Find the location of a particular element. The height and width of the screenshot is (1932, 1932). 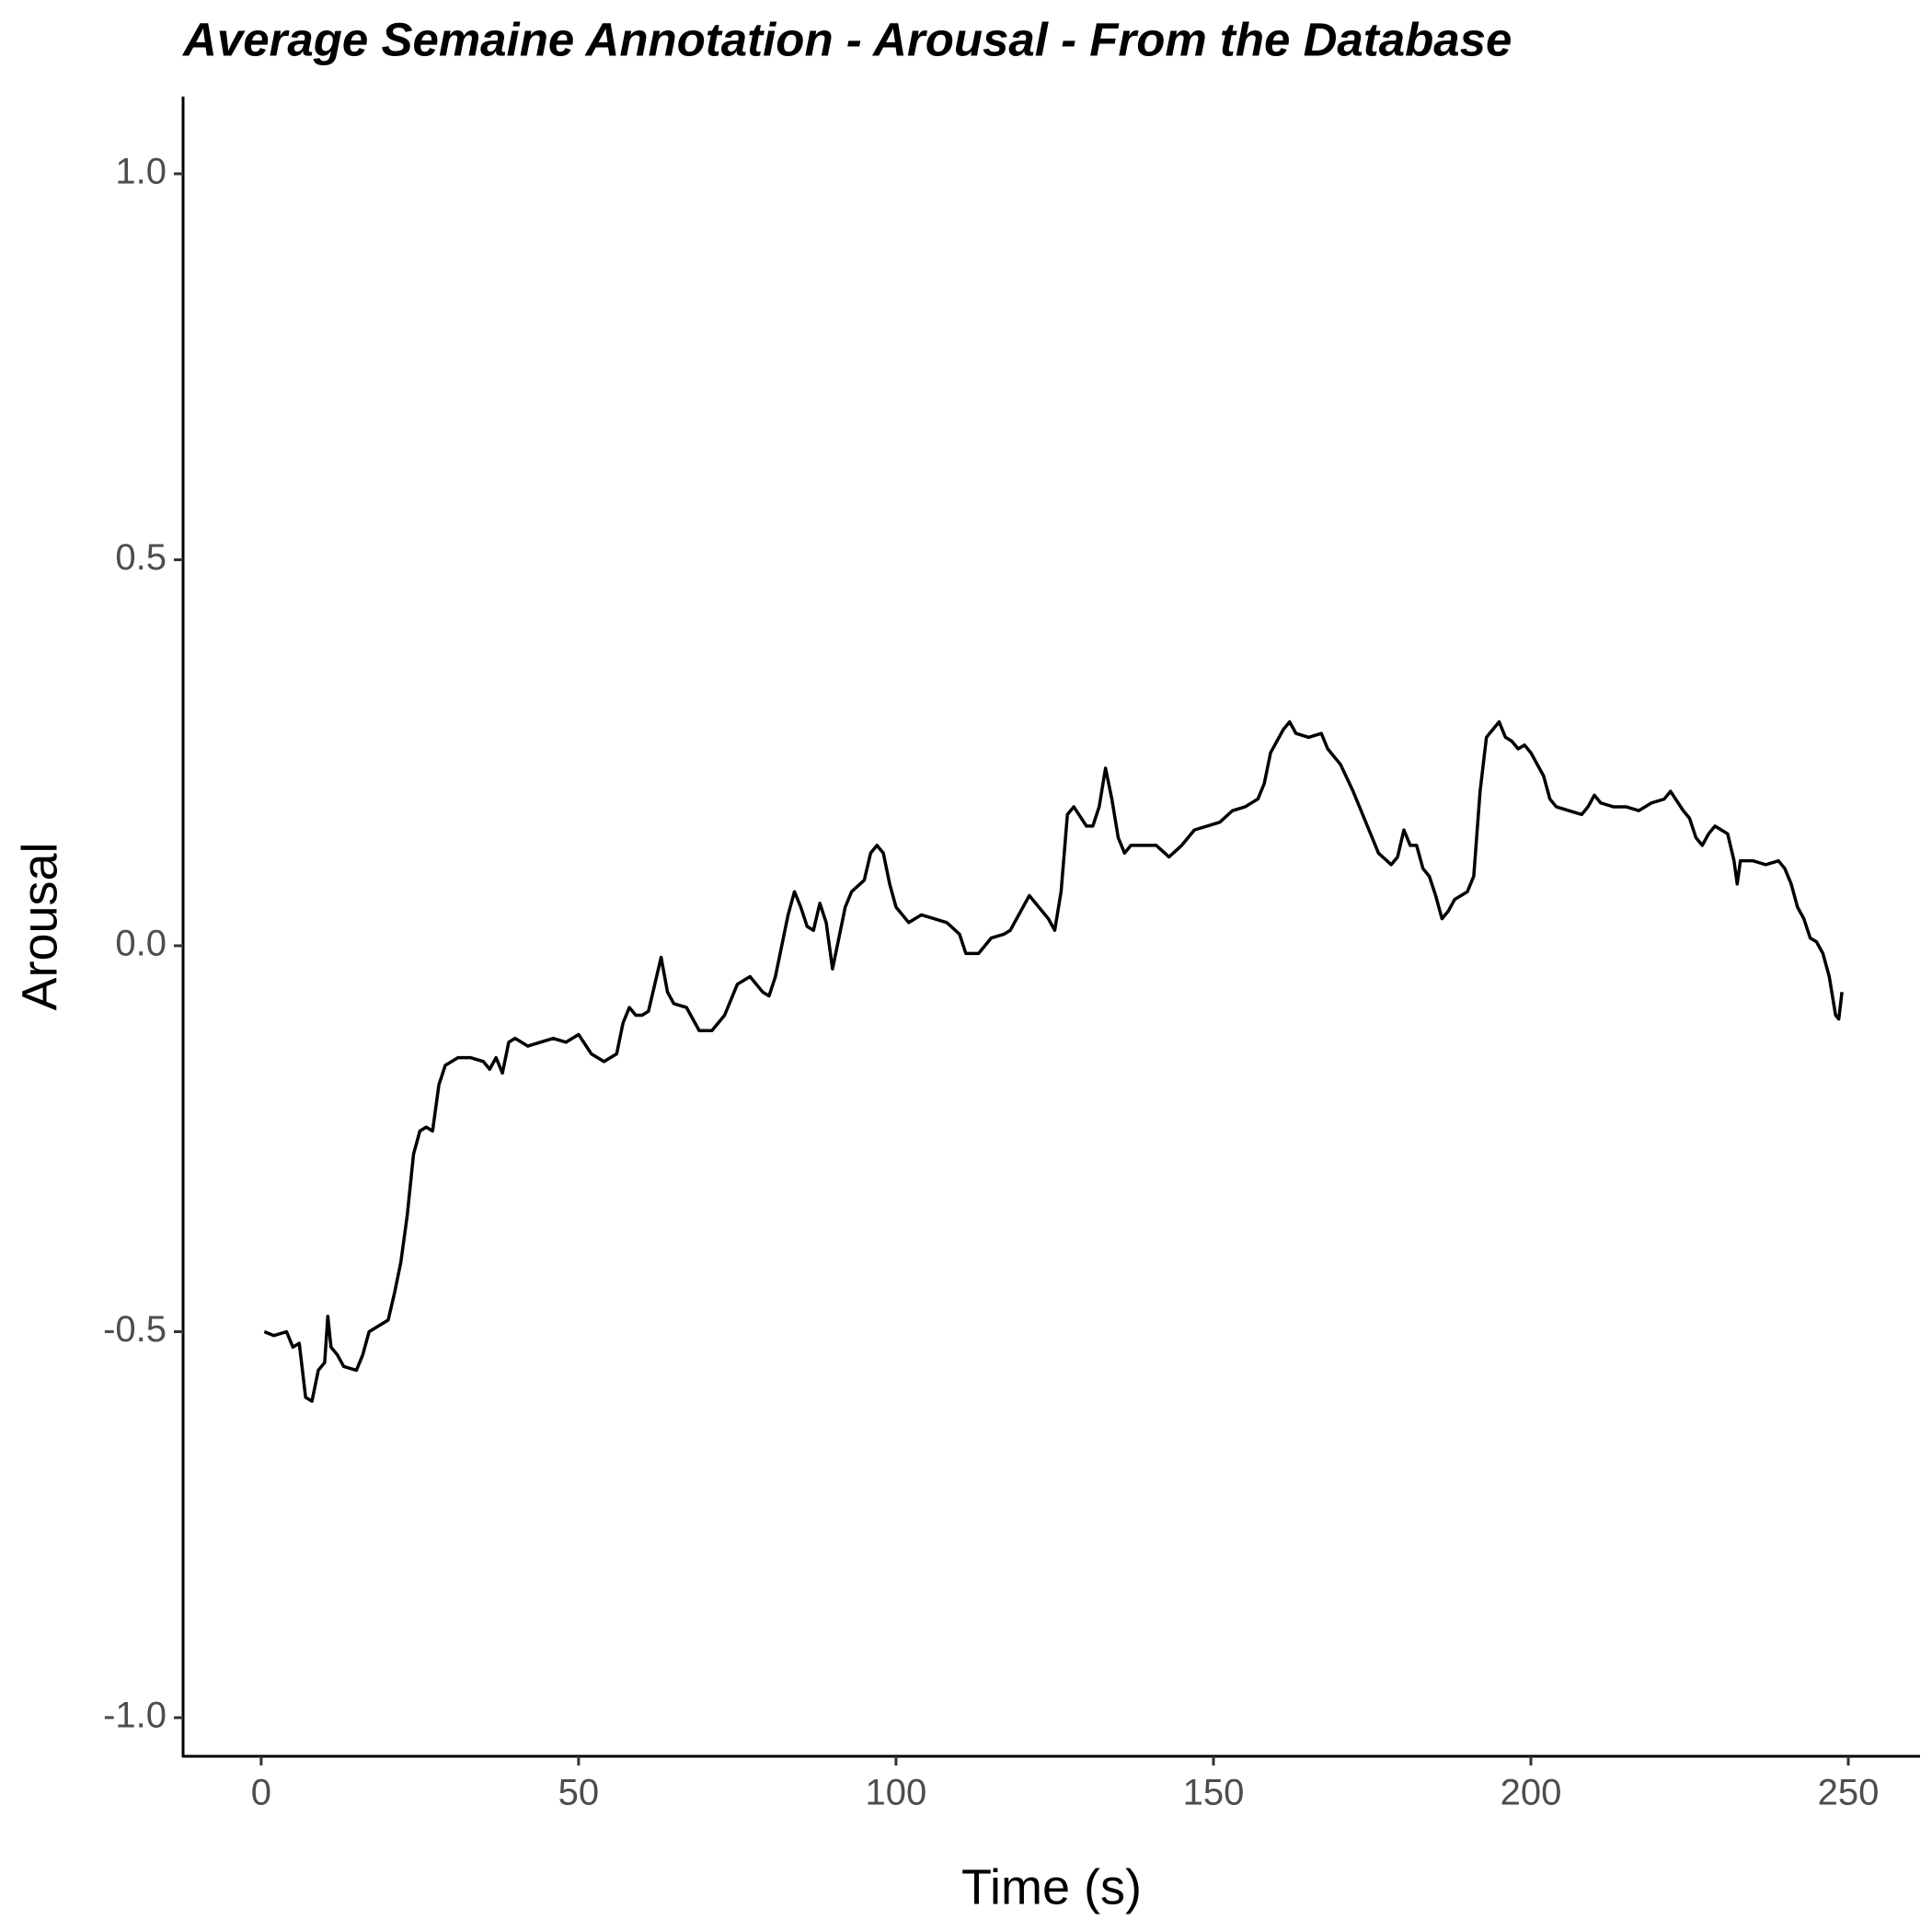

x-tick-label: 250 is located at coordinates (1849, 1793).